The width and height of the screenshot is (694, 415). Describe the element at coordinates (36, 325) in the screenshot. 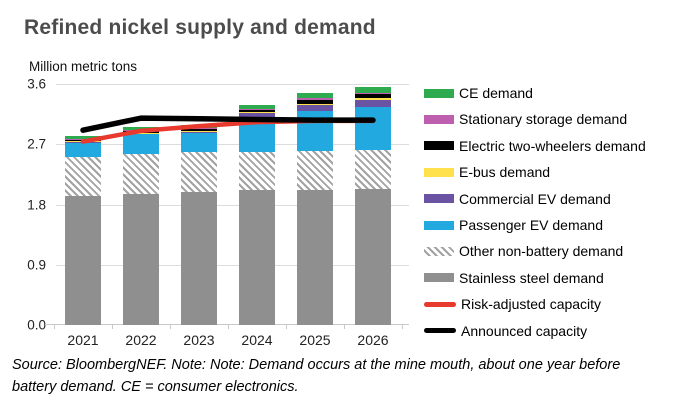

I see `y-axis-tick-label: 0.0` at that location.